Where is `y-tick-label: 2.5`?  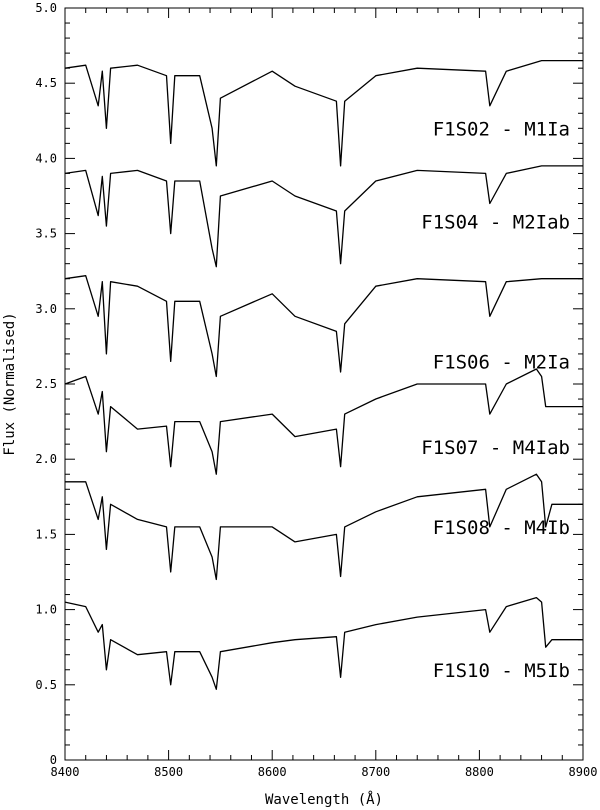 y-tick-label: 2.5 is located at coordinates (46, 384).